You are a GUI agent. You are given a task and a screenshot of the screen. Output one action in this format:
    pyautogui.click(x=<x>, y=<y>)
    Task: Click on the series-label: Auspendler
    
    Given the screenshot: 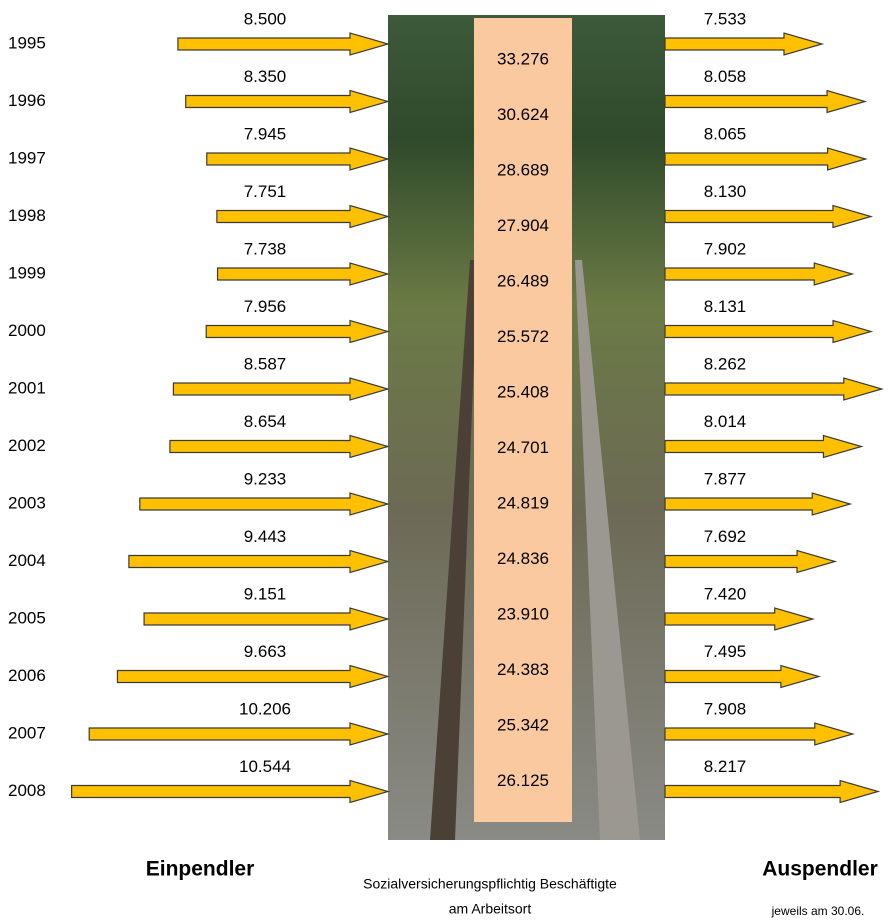 What is the action you would take?
    pyautogui.click(x=820, y=869)
    